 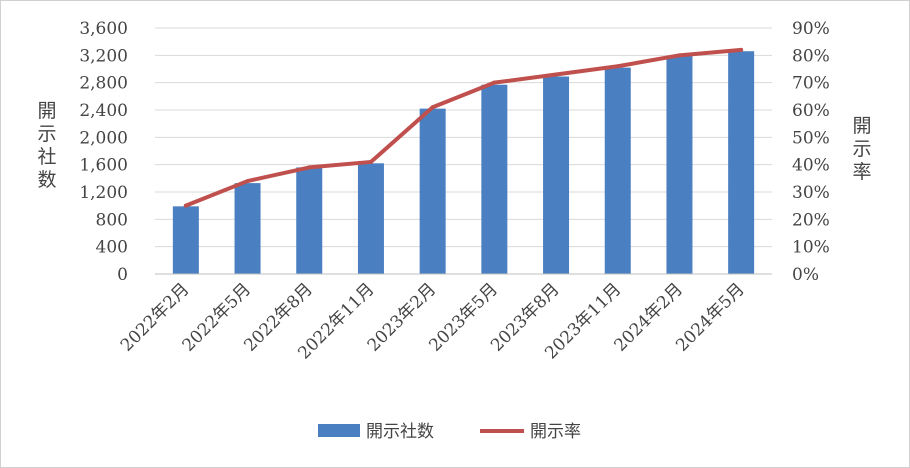 What do you see at coordinates (811, 138) in the screenshot?
I see `right-tick-label: 50%` at bounding box center [811, 138].